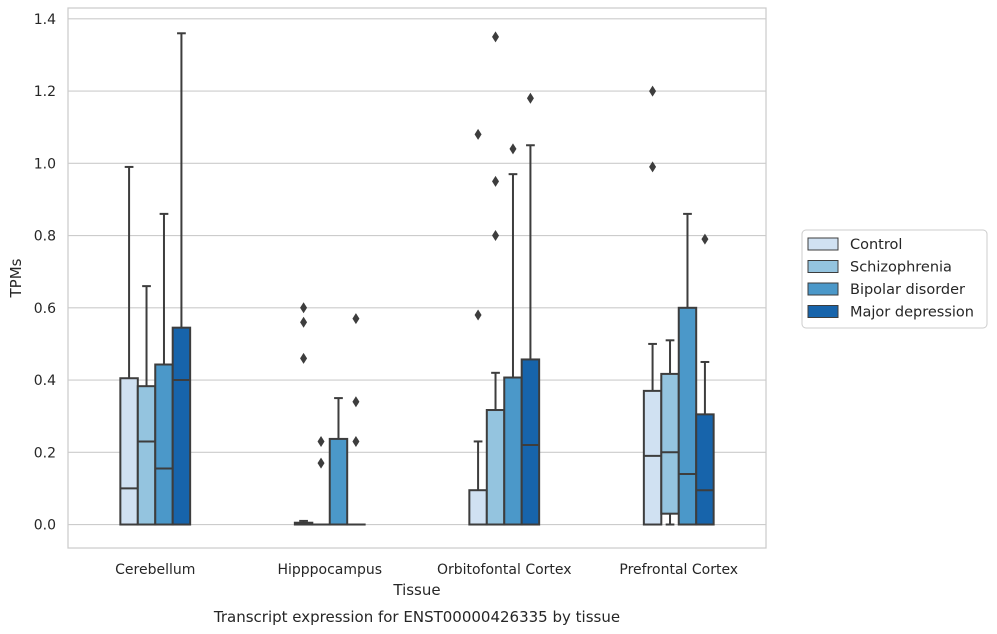  What do you see at coordinates (45, 526) in the screenshot?
I see `y-tick-label: 0.0` at bounding box center [45, 526].